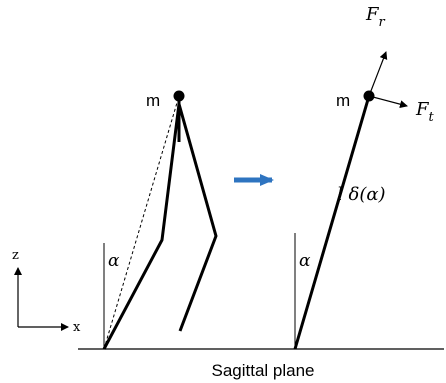 Image resolution: width=446 pixels, height=383 pixels. What do you see at coordinates (375, 17) in the screenshot?
I see `radial-force-label: Fr` at bounding box center [375, 17].